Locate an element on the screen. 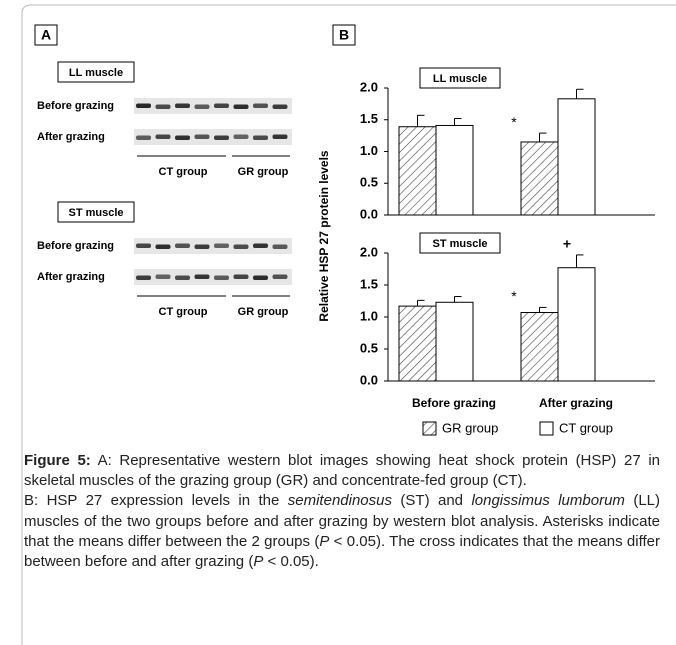  panel-label: A is located at coordinates (46, 35).